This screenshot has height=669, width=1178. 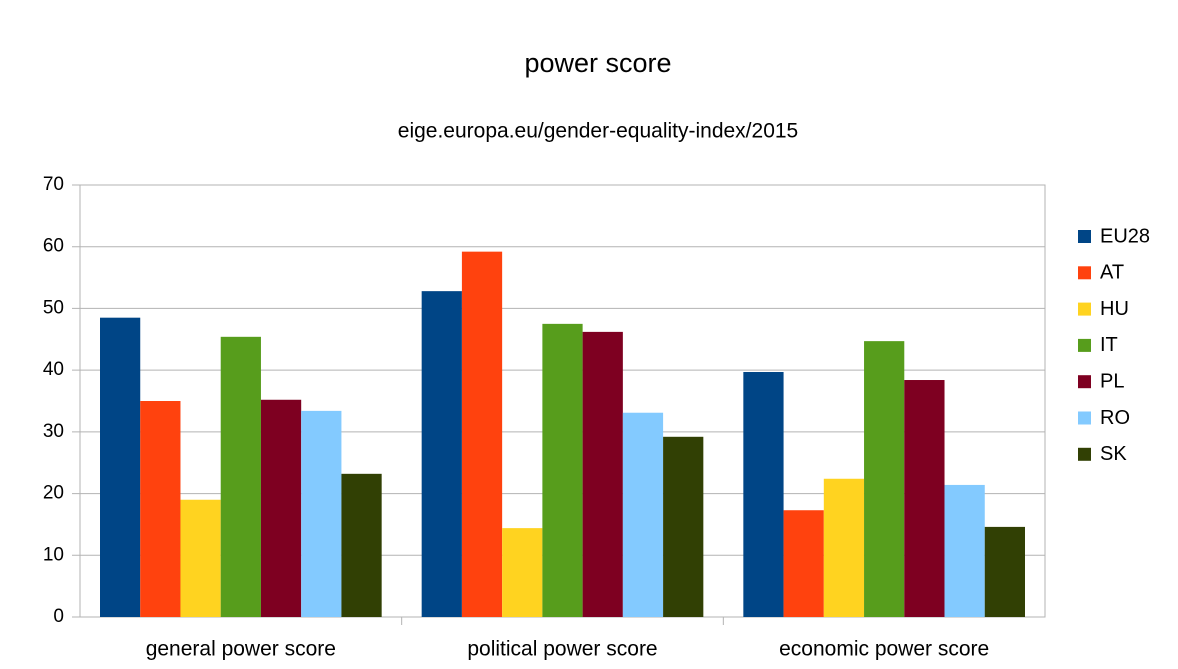 I want to click on y-tick-label: 70, so click(x=53, y=184).